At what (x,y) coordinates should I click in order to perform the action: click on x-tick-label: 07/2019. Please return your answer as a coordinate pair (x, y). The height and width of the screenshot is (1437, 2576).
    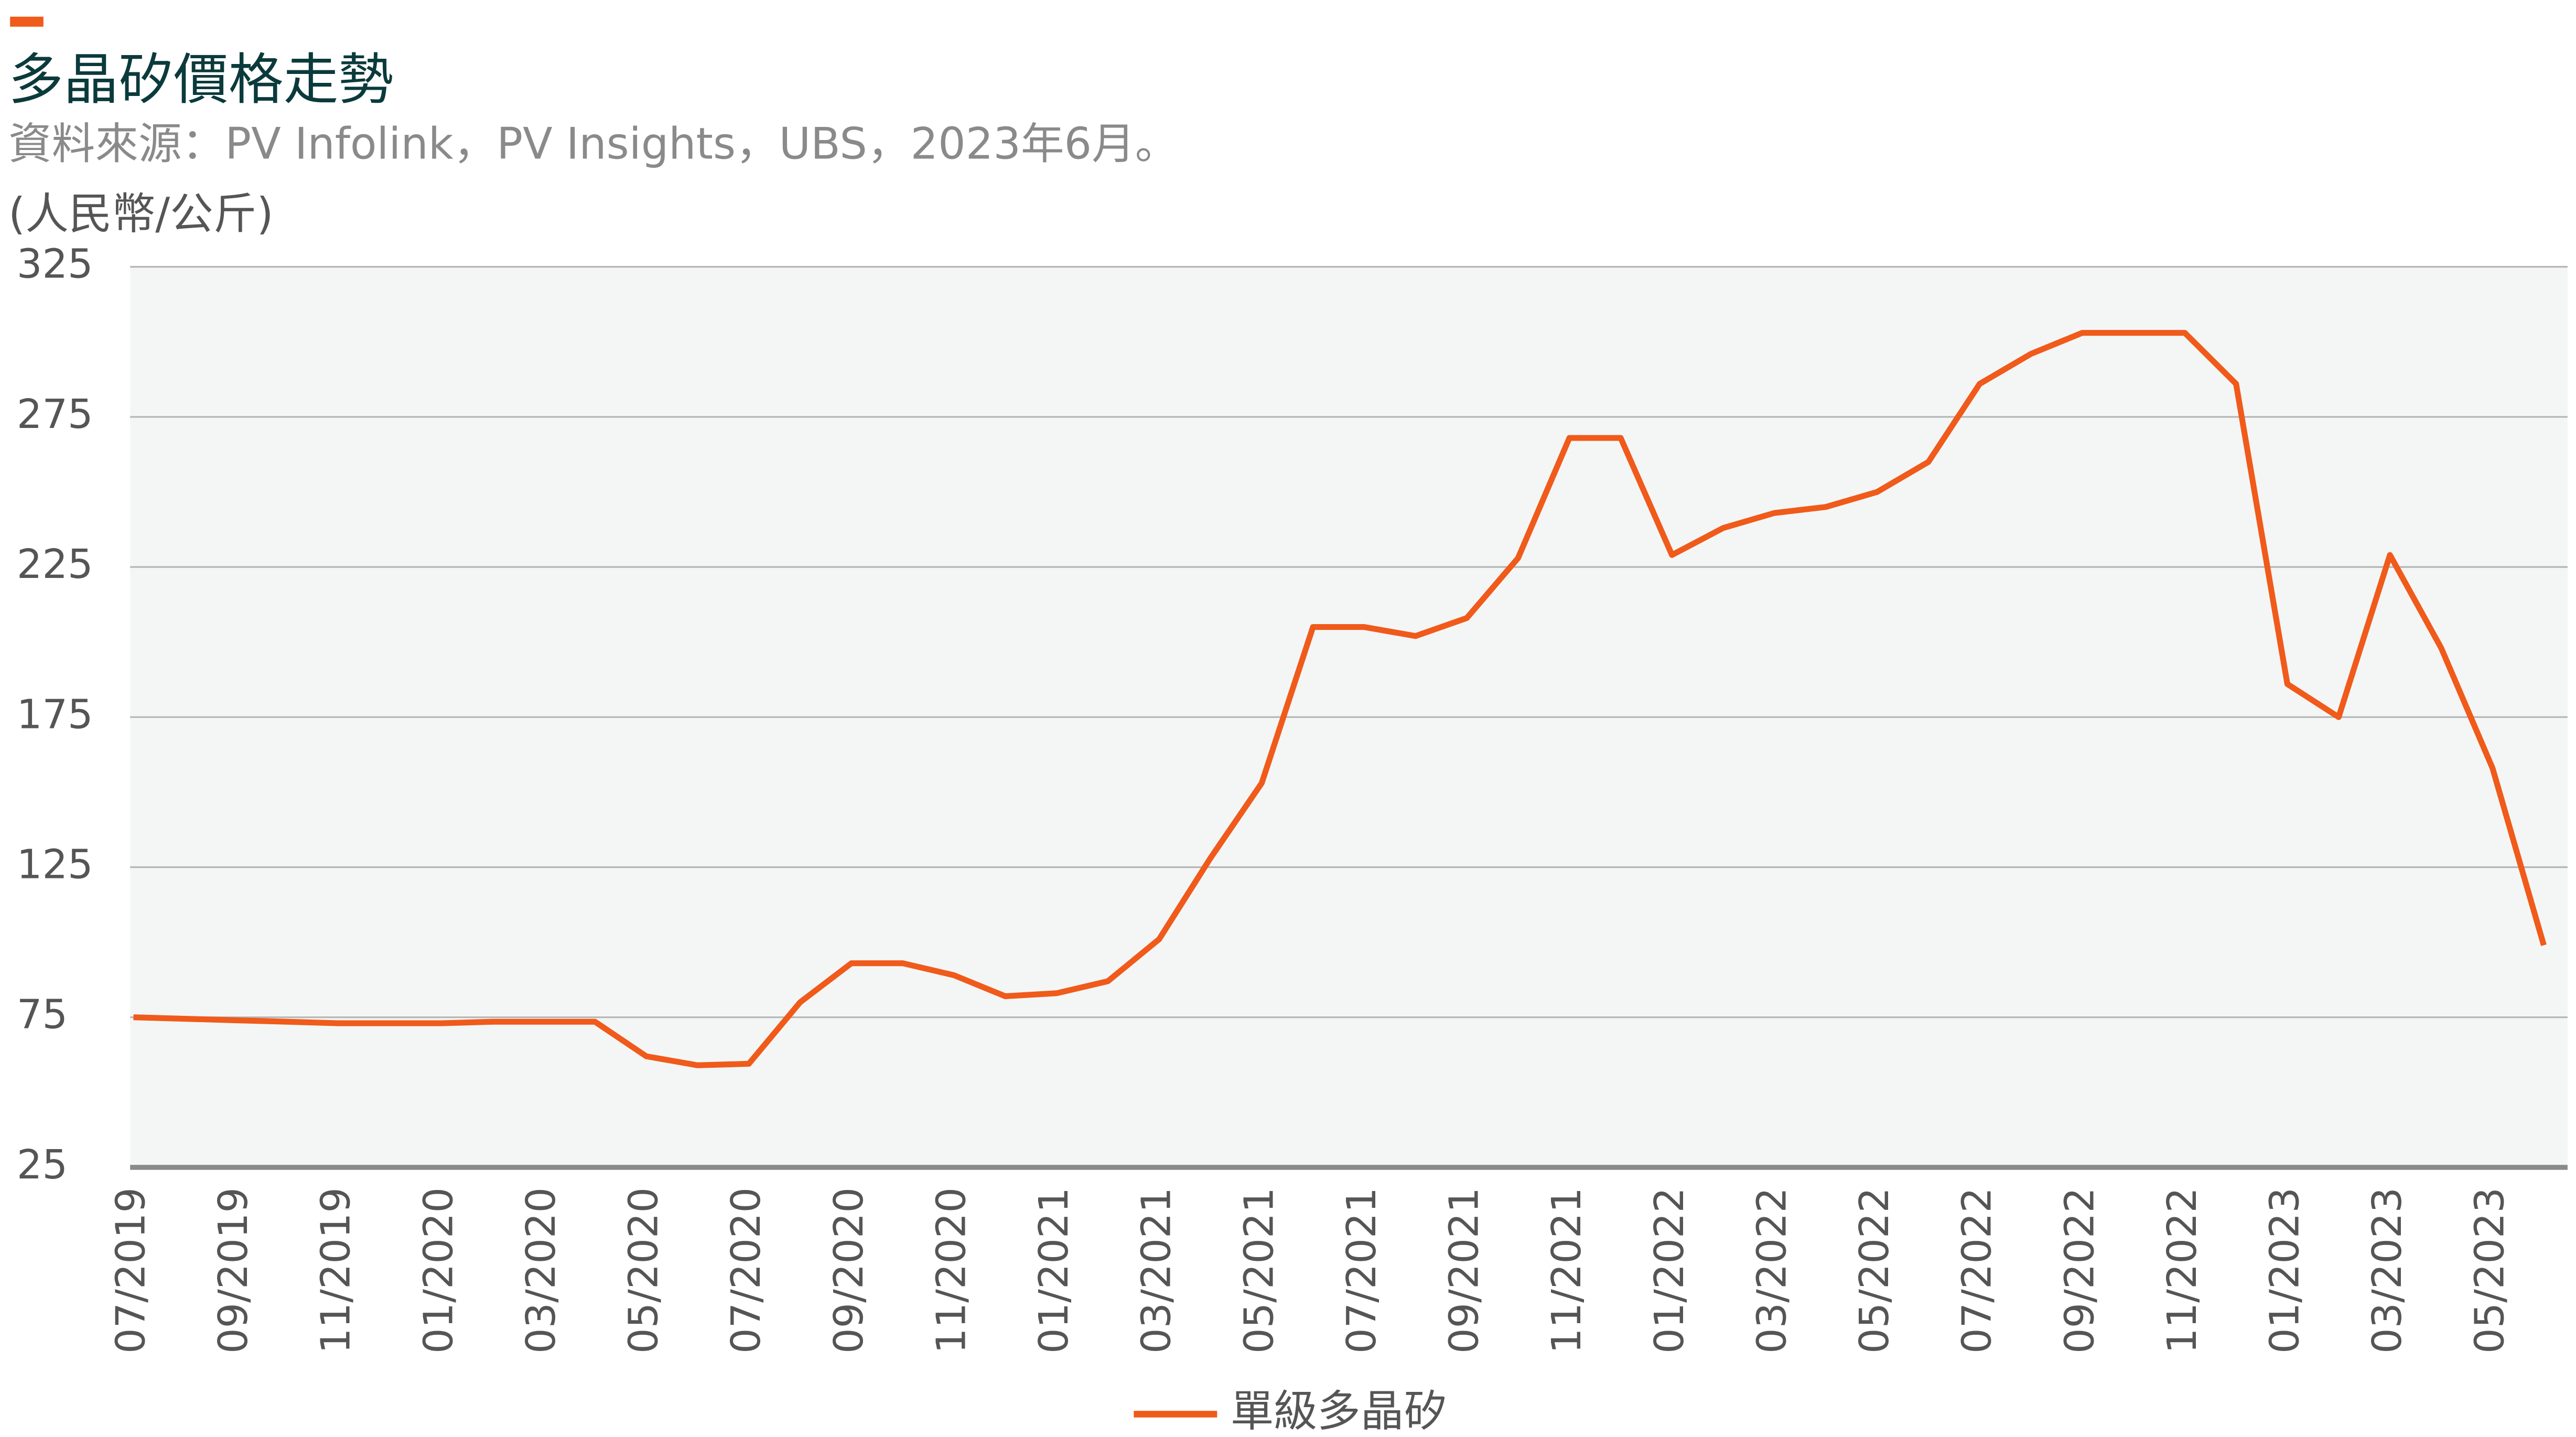
    Looking at the image, I should click on (130, 1270).